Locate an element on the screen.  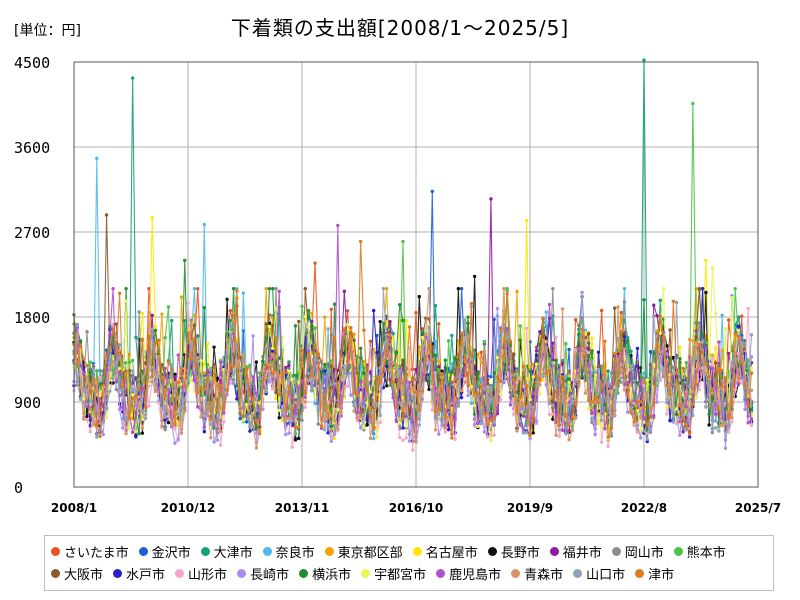
legend-item: 横浜市 is located at coordinates (325, 573).